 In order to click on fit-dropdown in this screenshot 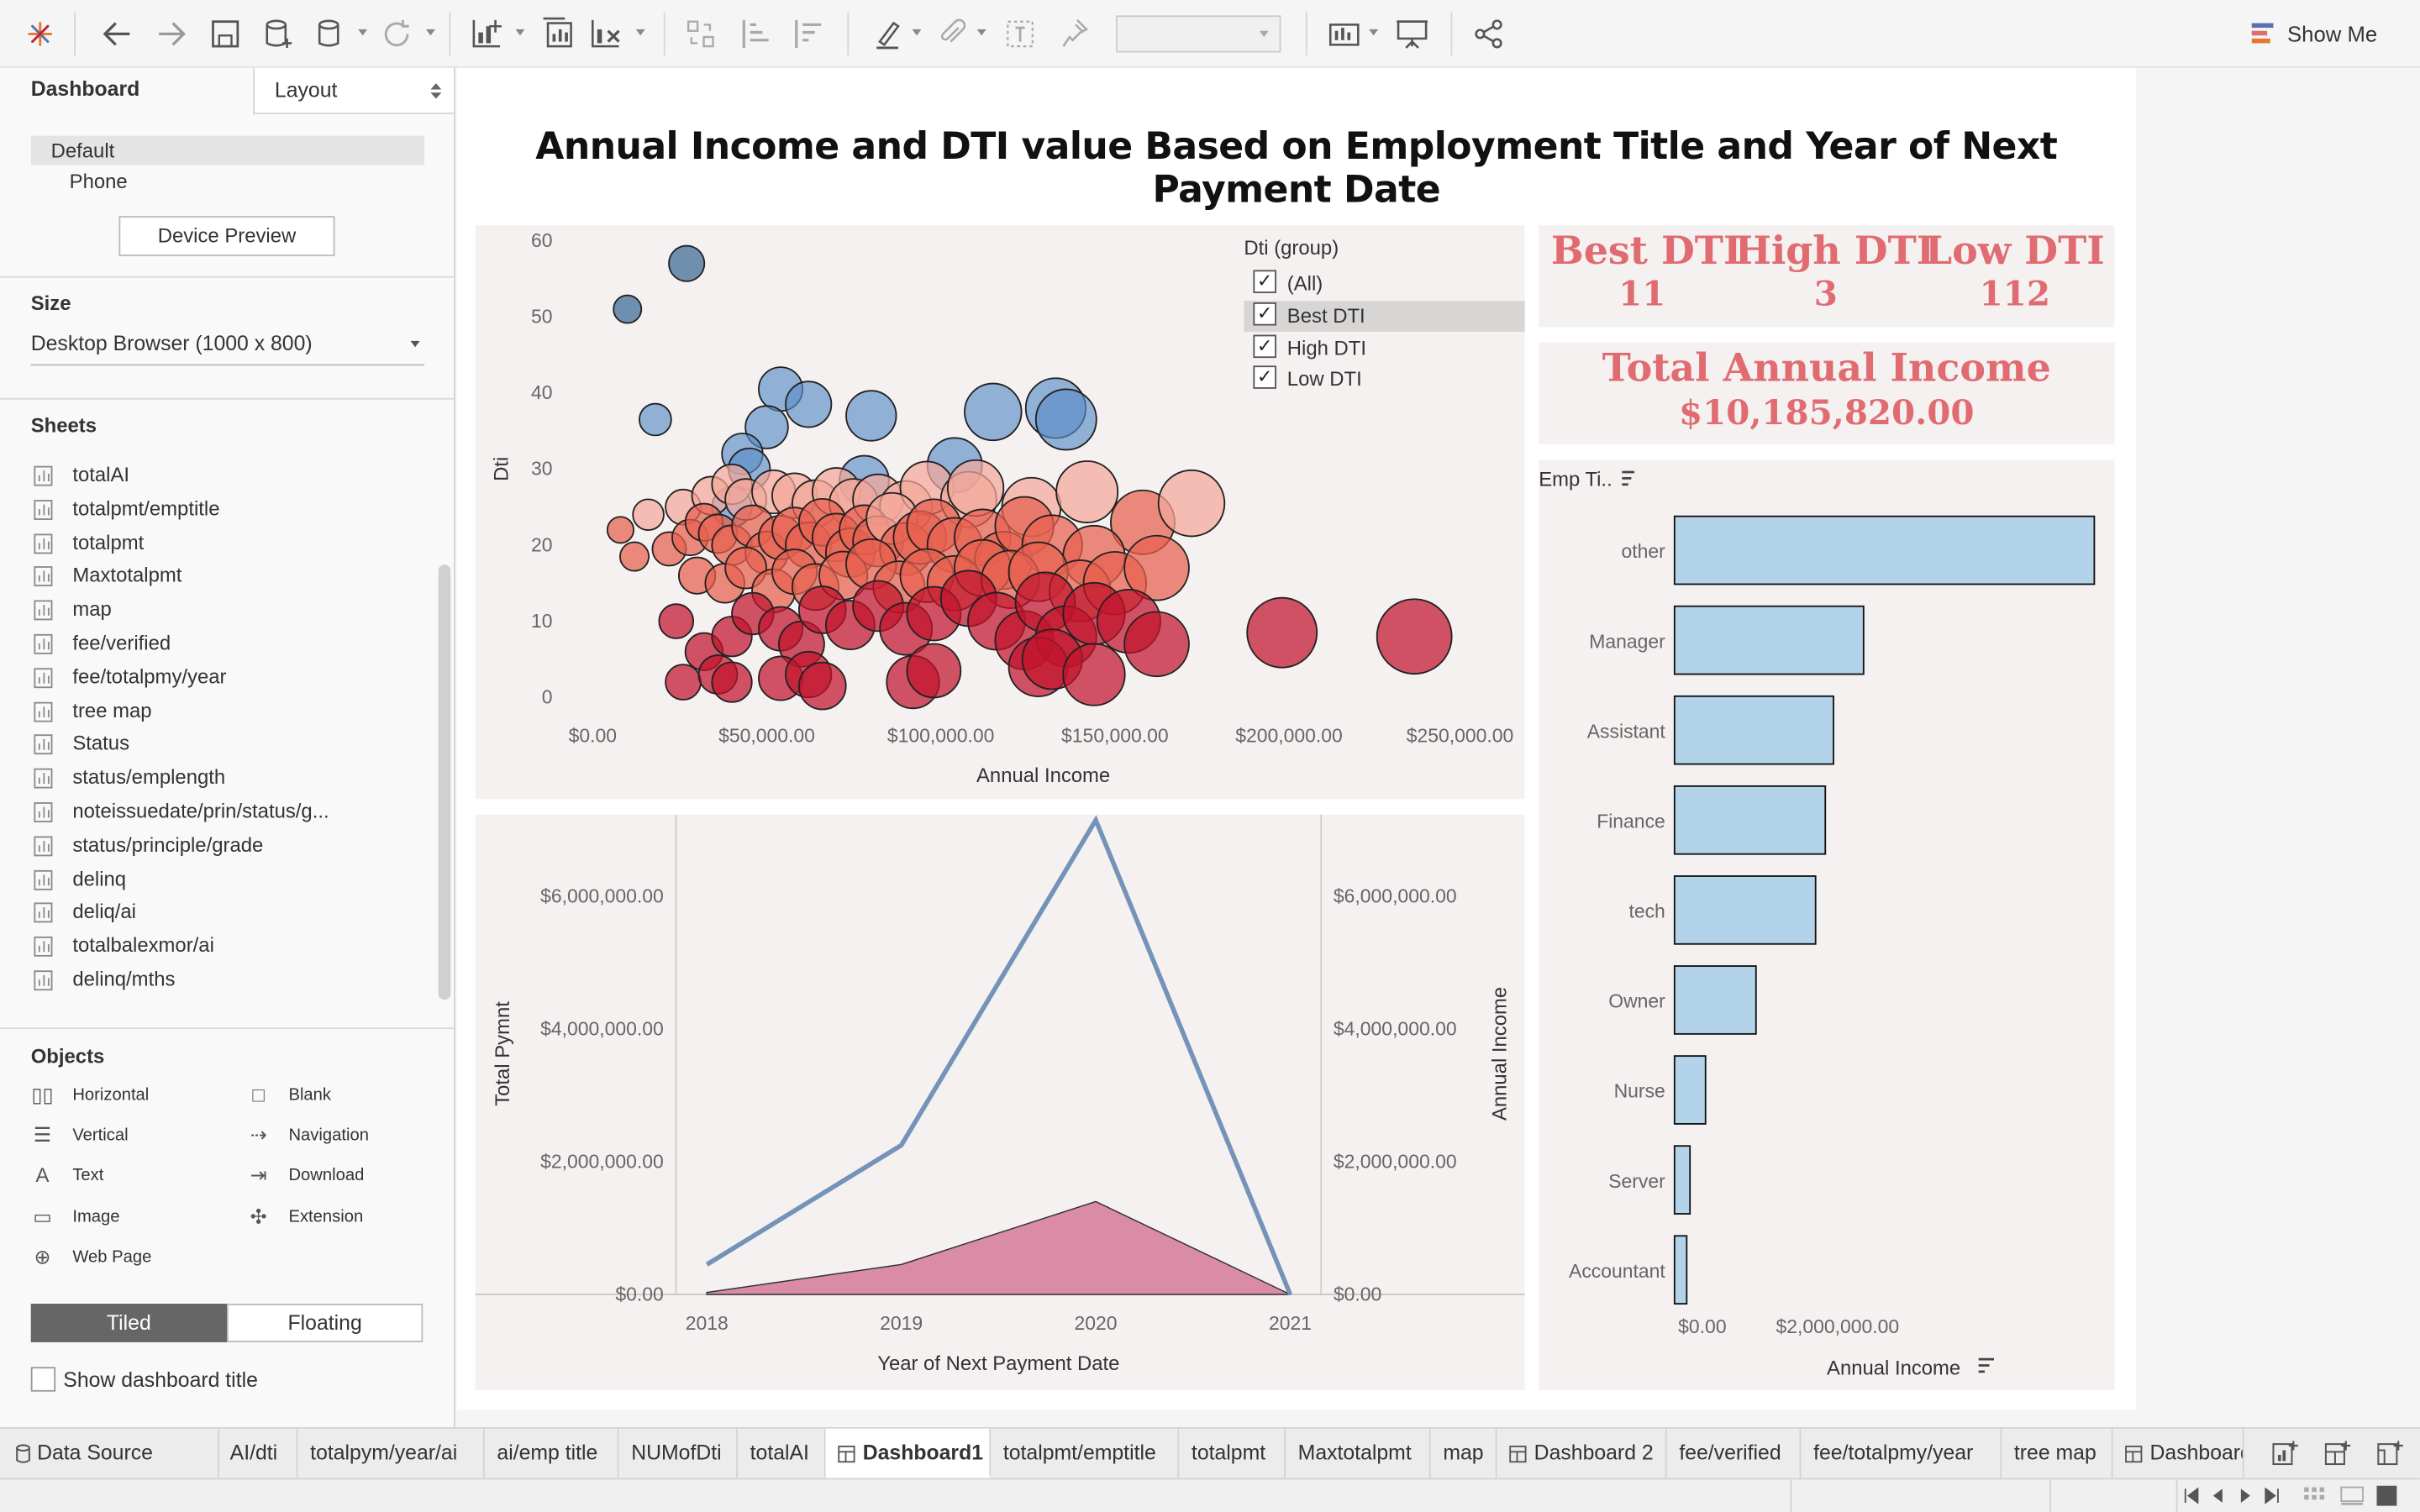, I will do `click(1198, 34)`.